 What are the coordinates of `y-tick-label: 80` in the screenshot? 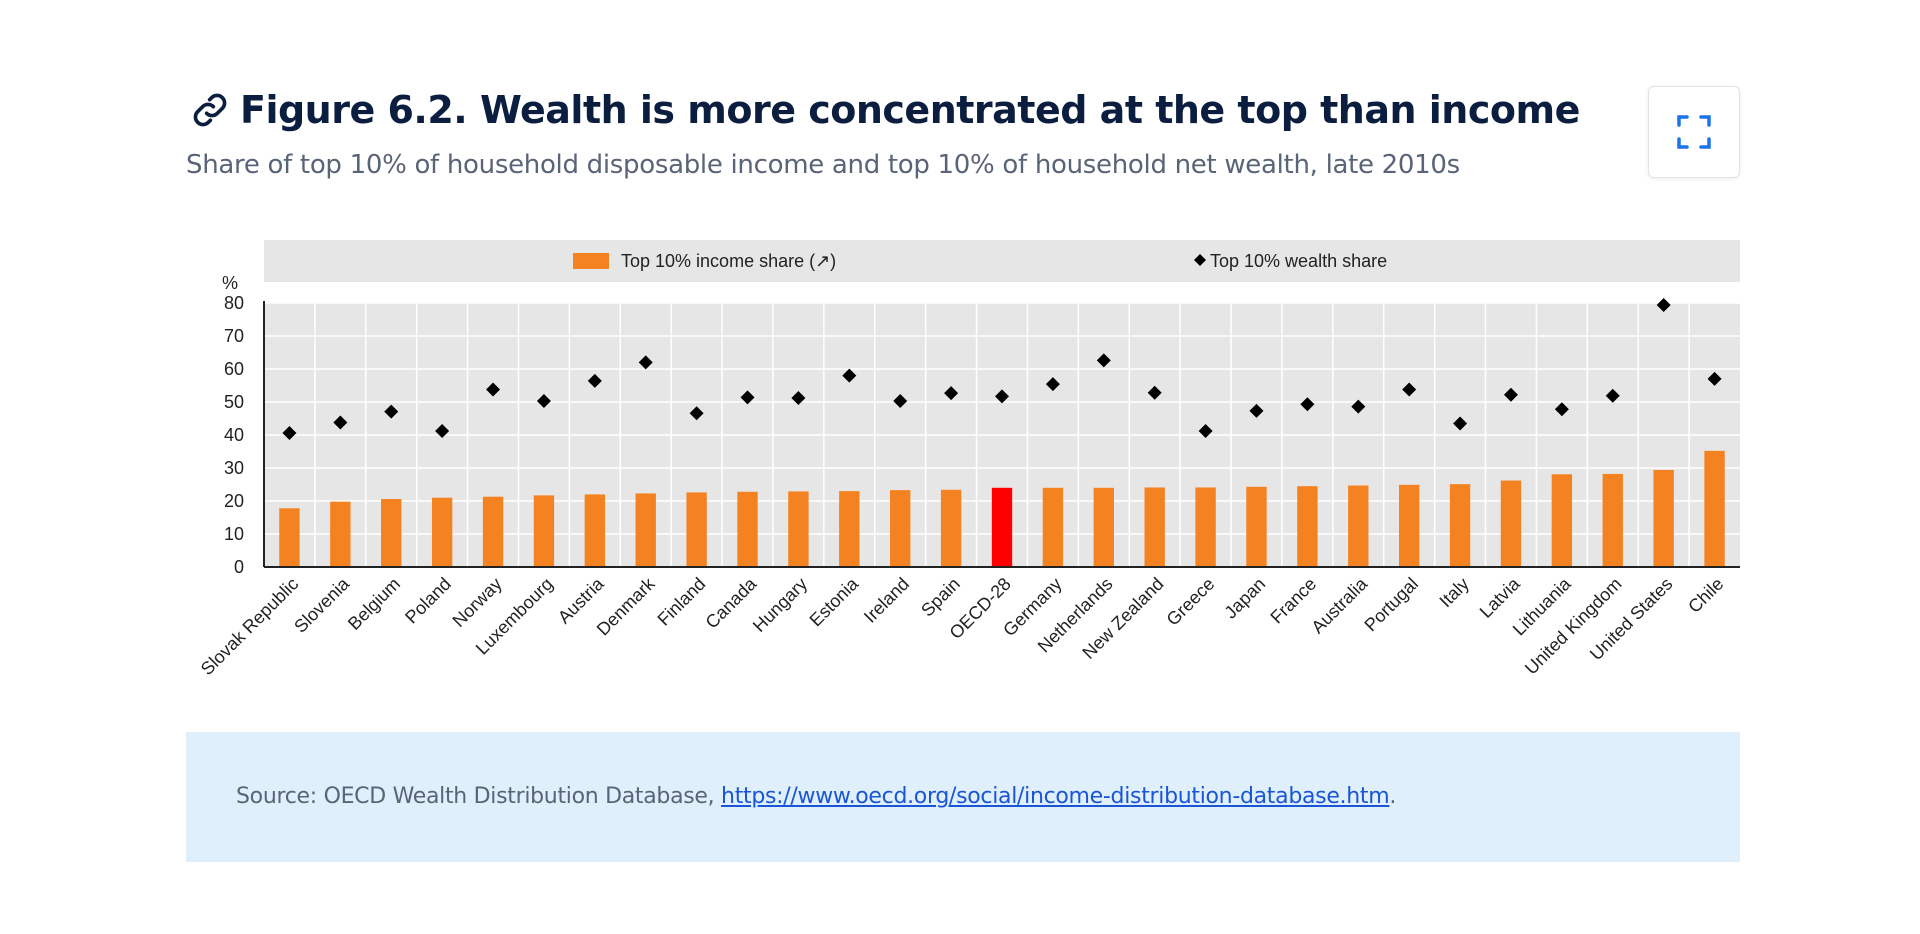 It's located at (234, 303).